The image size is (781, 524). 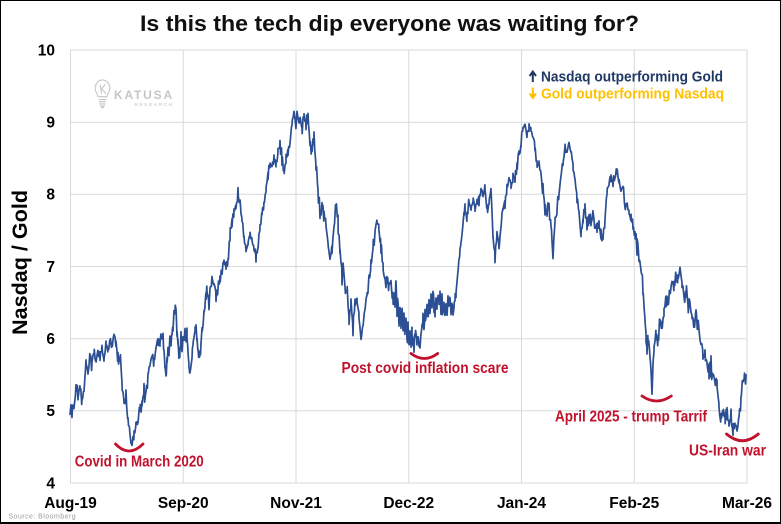 What do you see at coordinates (50, 483) in the screenshot?
I see `svg-text: 4` at bounding box center [50, 483].